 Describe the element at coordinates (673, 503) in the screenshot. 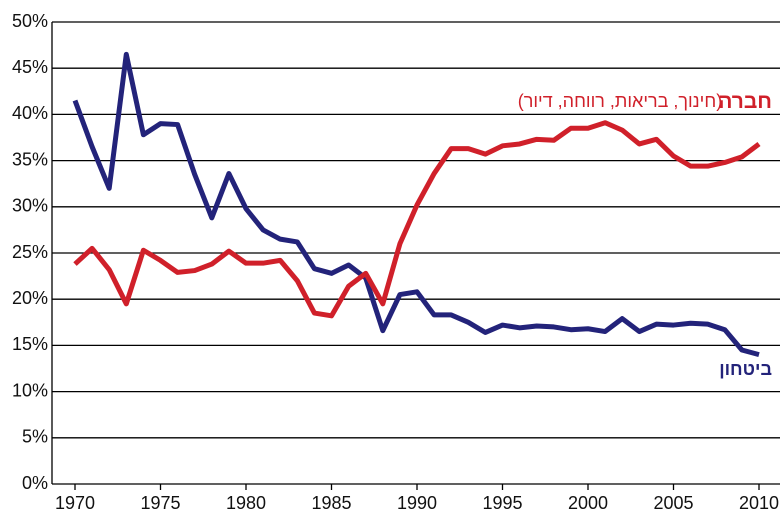

I see `x-tick-label: 2005` at that location.